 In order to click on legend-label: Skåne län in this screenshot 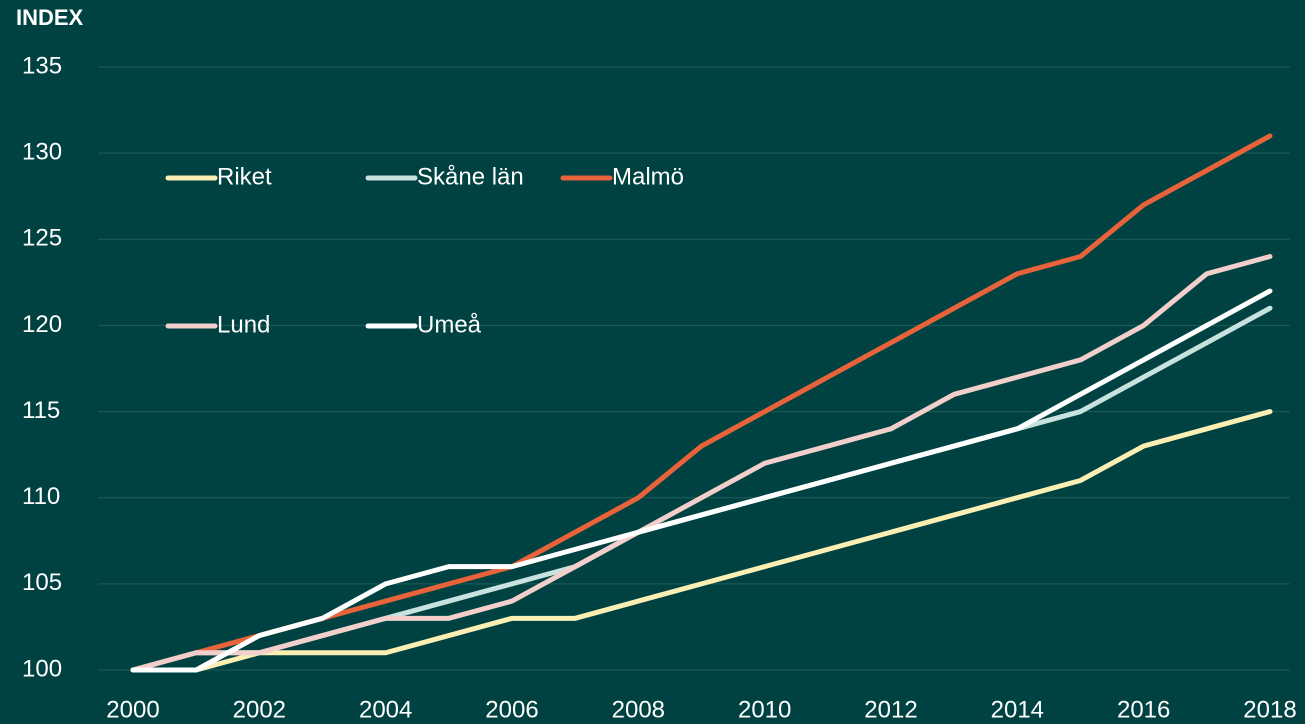, I will do `click(470, 176)`.